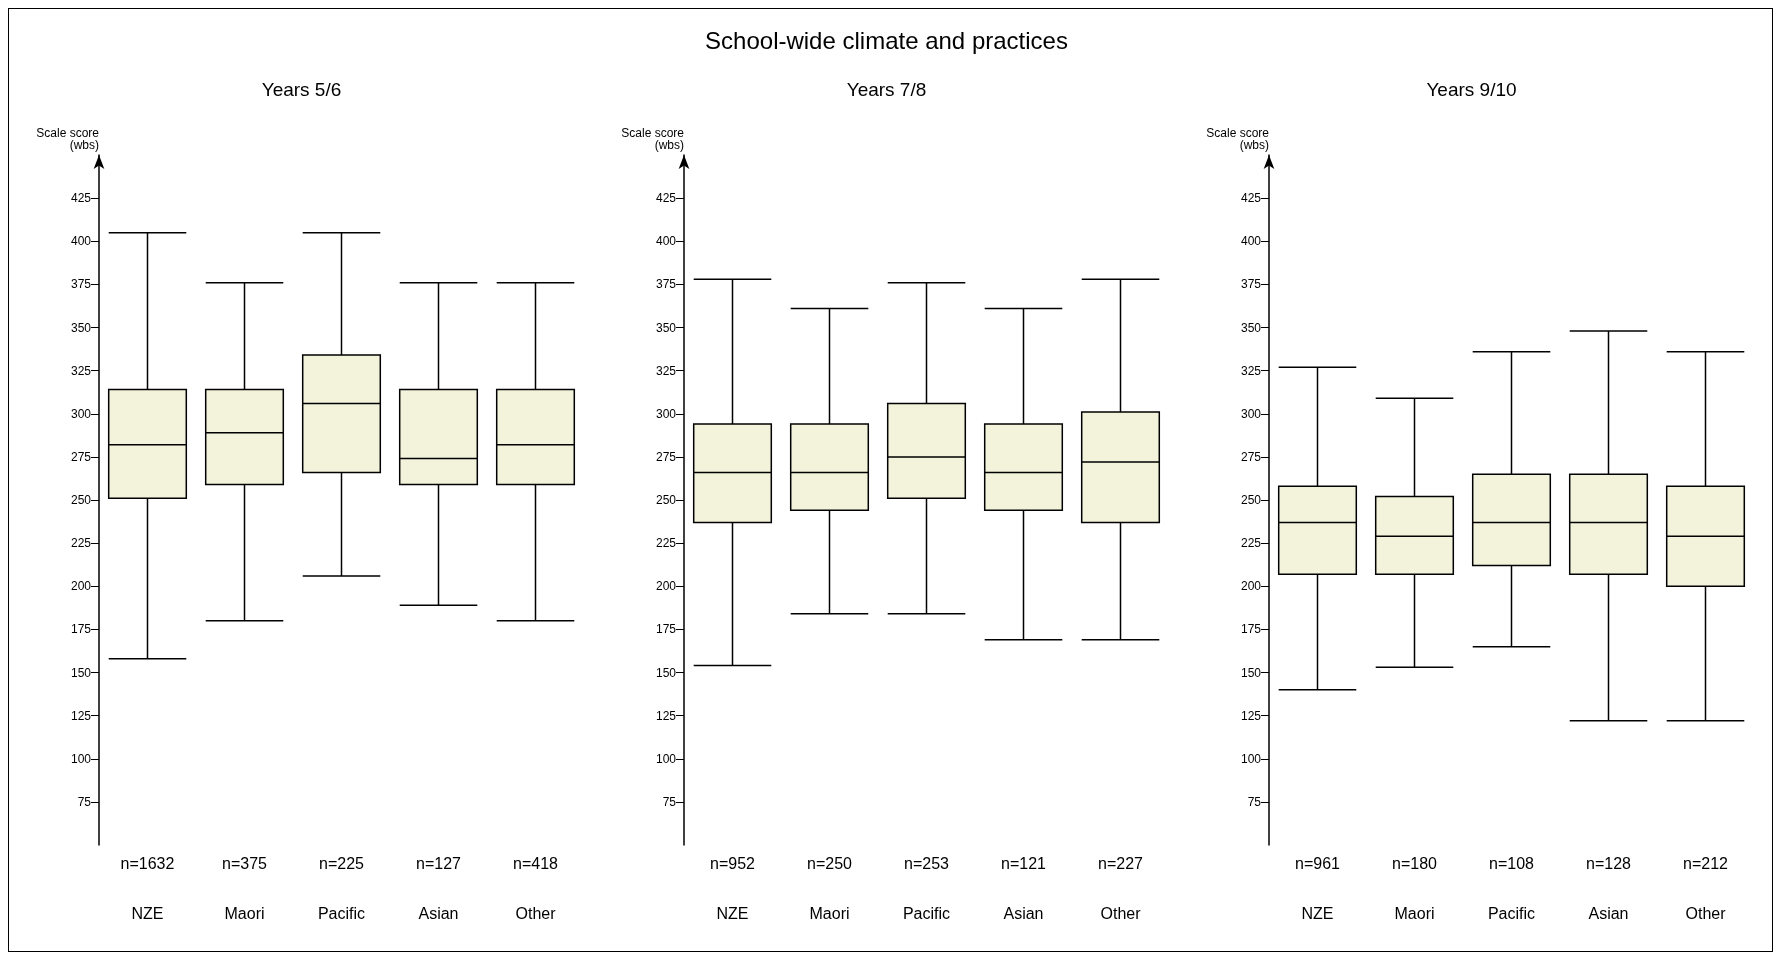 The image size is (1785, 962). I want to click on text: n=253, so click(927, 863).